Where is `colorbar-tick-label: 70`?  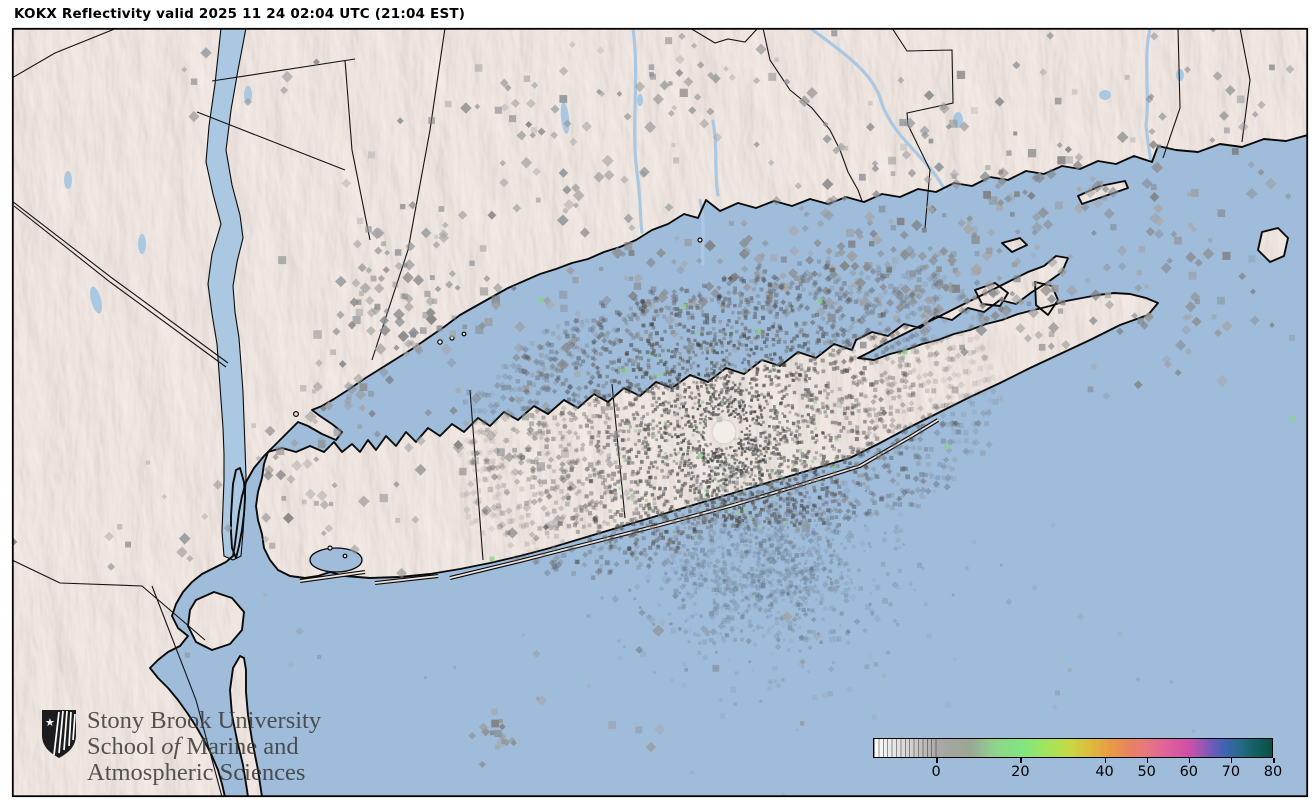
colorbar-tick-label: 70 is located at coordinates (1231, 772).